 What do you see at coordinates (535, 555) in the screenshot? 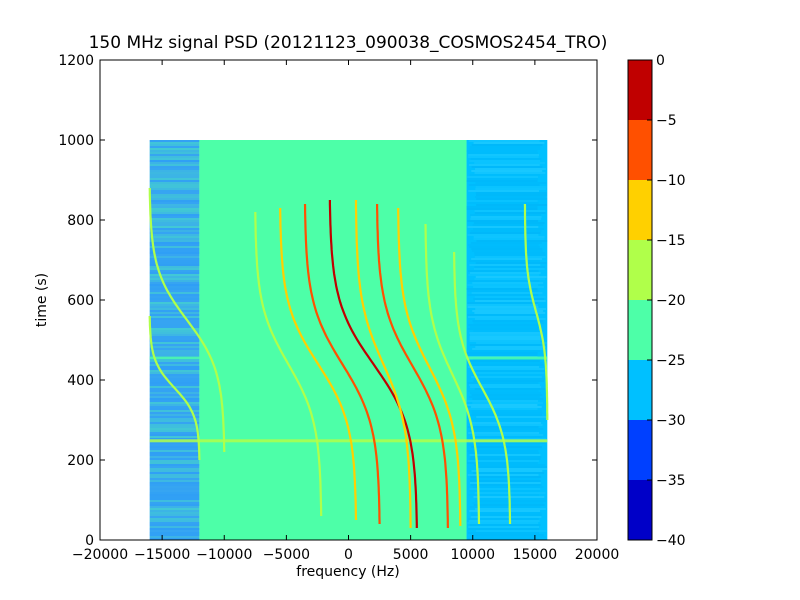
I see `x-tick-label: 15000` at bounding box center [535, 555].